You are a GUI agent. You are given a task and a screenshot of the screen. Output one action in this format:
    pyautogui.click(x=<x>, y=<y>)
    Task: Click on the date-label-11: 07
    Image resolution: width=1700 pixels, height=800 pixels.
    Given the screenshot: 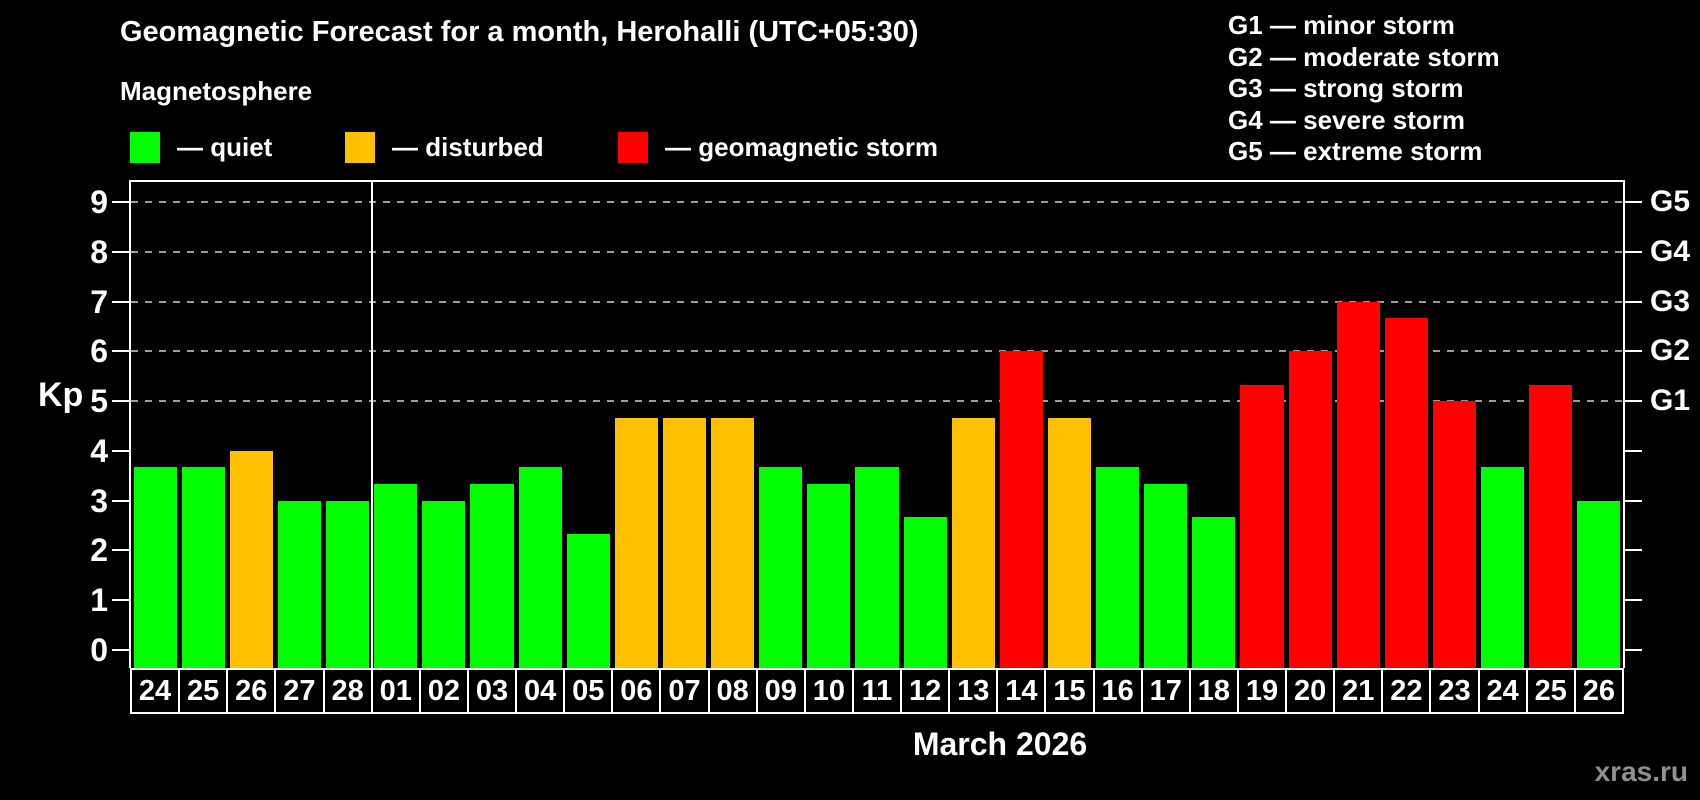 What is the action you would take?
    pyautogui.click(x=684, y=691)
    